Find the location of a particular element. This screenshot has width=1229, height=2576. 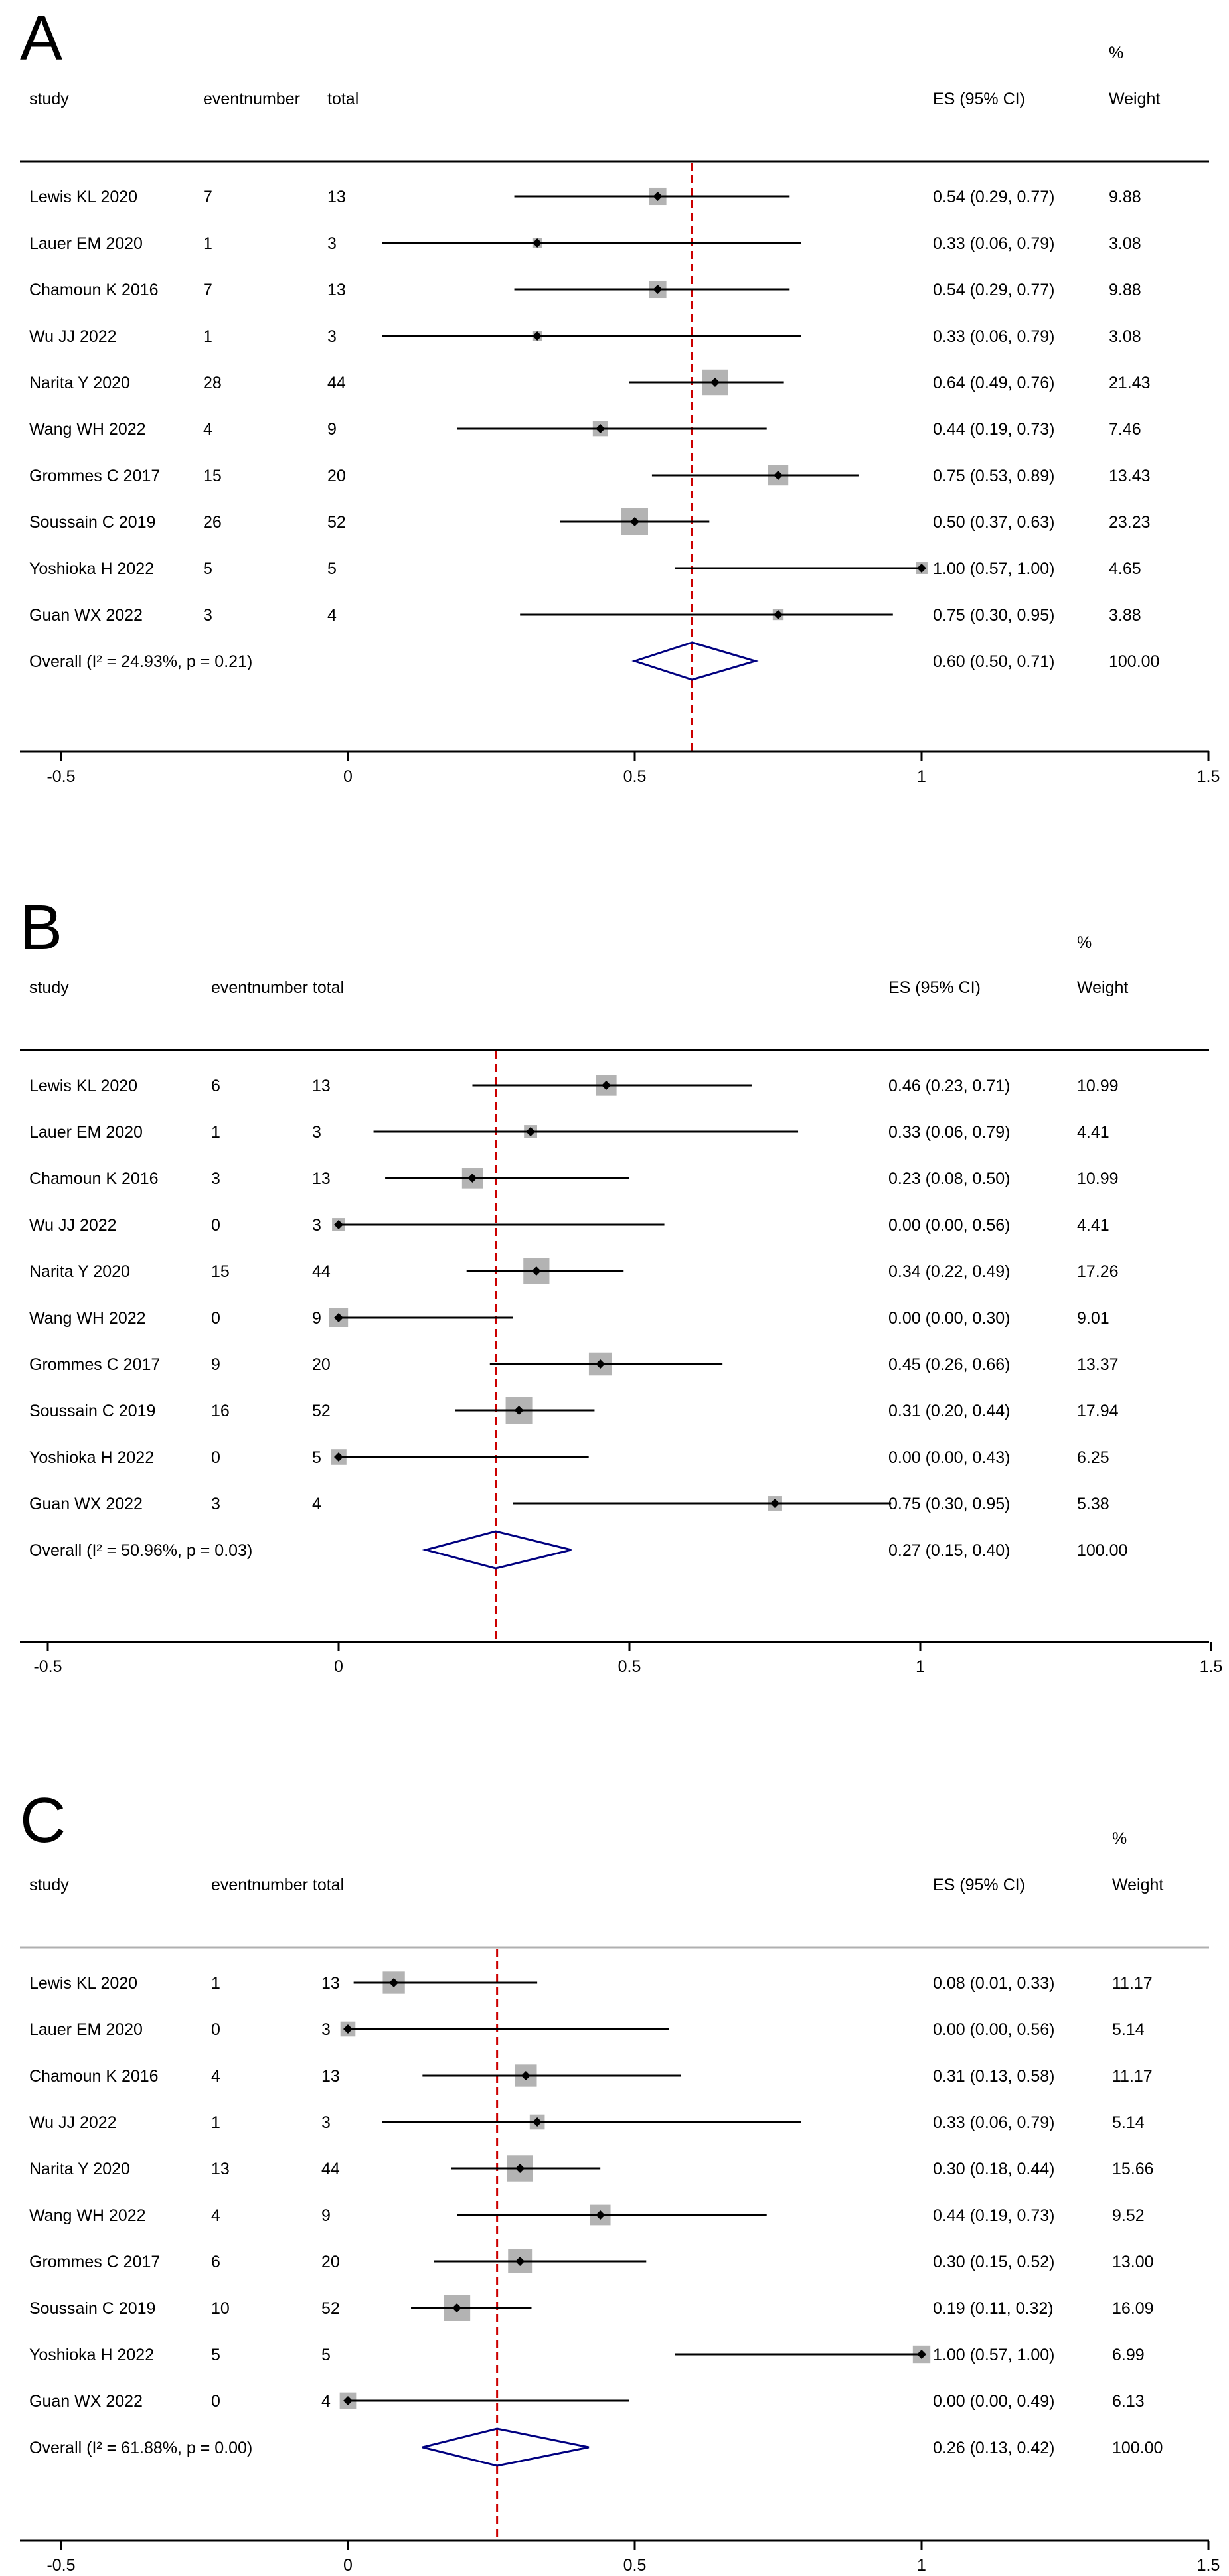

weight-value: 6.99 is located at coordinates (1128, 2355).